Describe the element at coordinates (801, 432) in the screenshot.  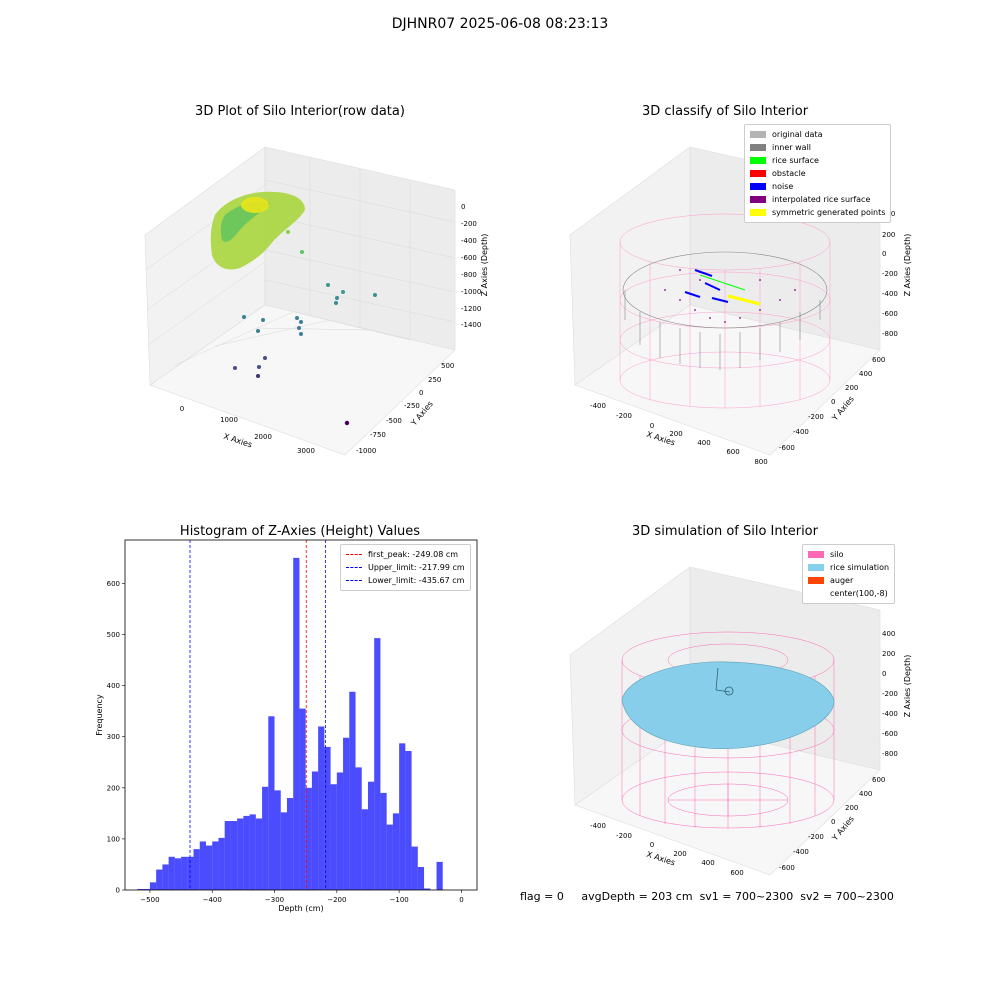
I see `classify-y-tick: -400` at that location.